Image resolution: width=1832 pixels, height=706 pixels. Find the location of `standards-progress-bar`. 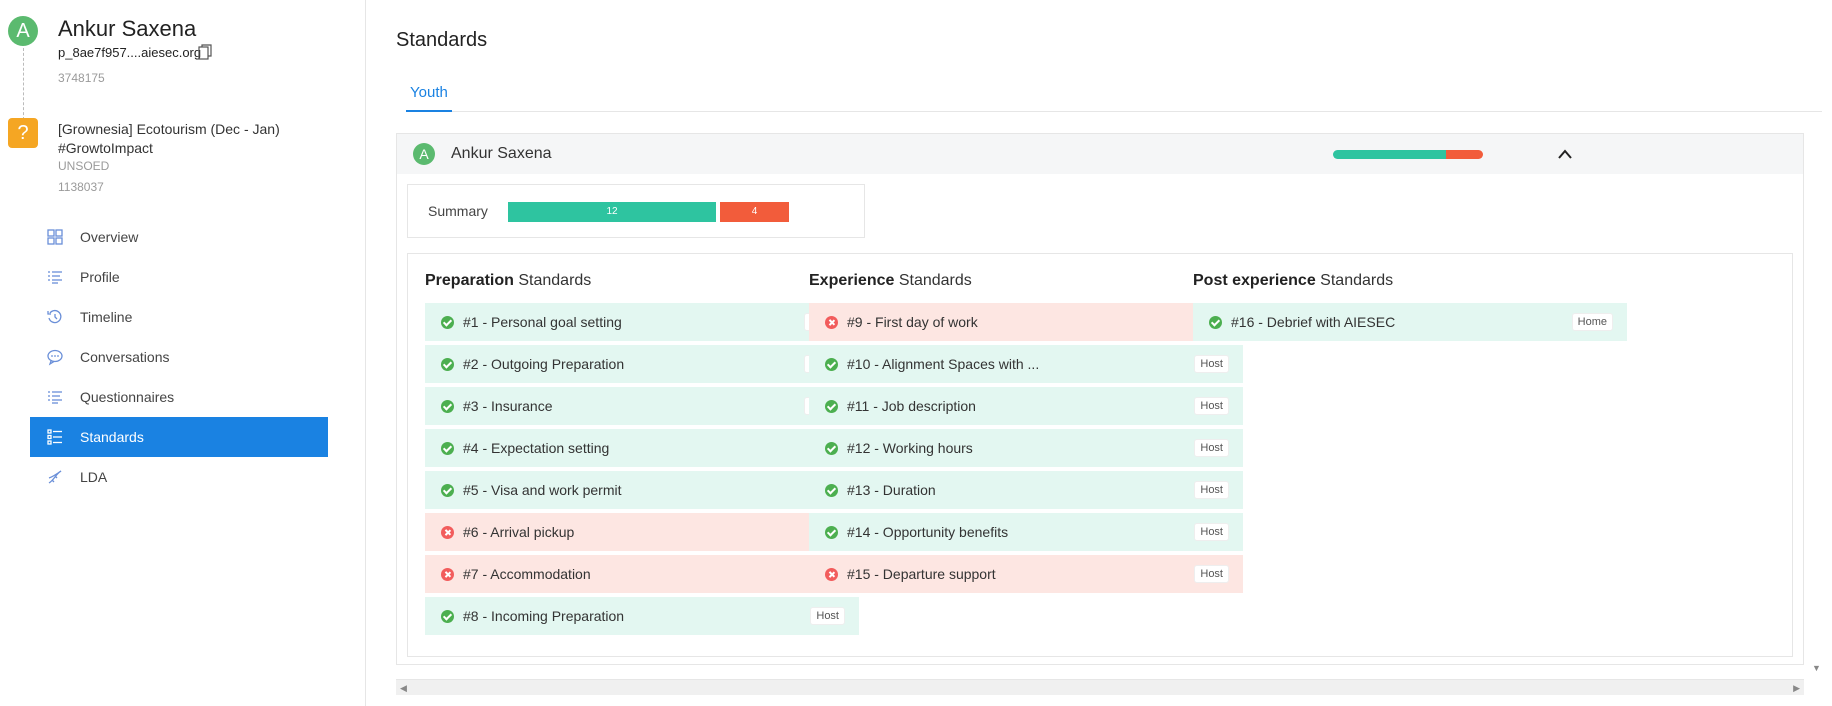

standards-progress-bar is located at coordinates (1408, 154).